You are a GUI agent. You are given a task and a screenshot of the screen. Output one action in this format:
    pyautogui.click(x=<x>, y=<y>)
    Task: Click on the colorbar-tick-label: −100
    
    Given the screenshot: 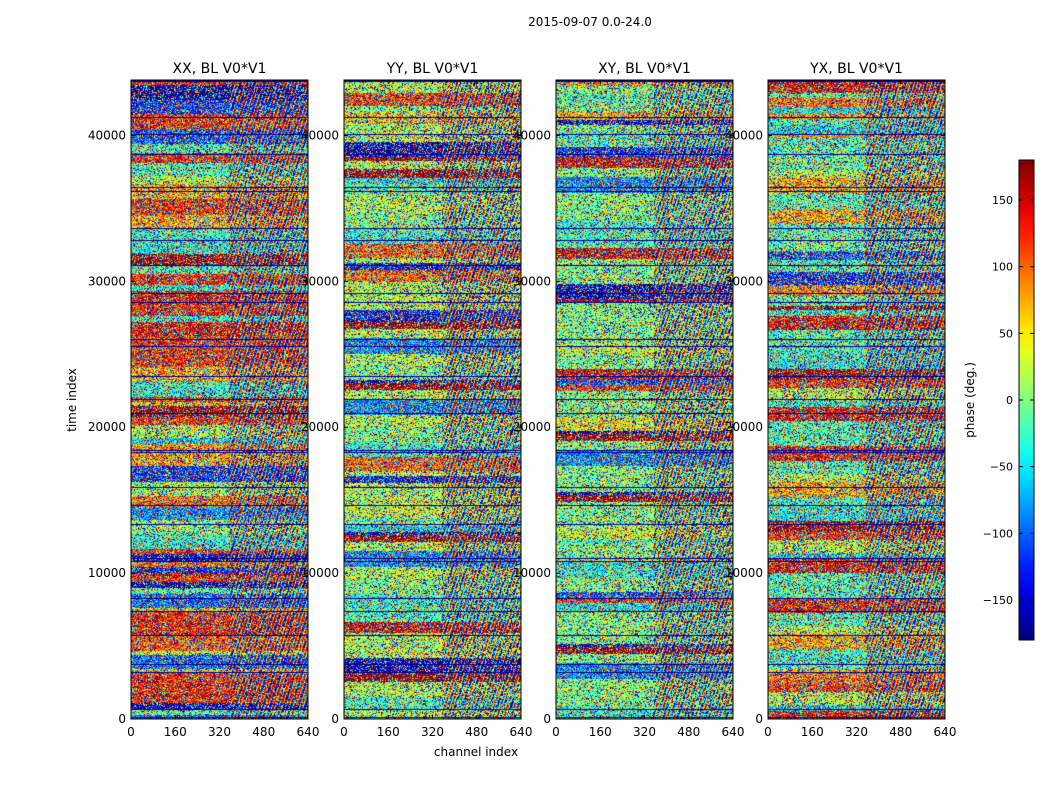 What is the action you would take?
    pyautogui.click(x=998, y=533)
    